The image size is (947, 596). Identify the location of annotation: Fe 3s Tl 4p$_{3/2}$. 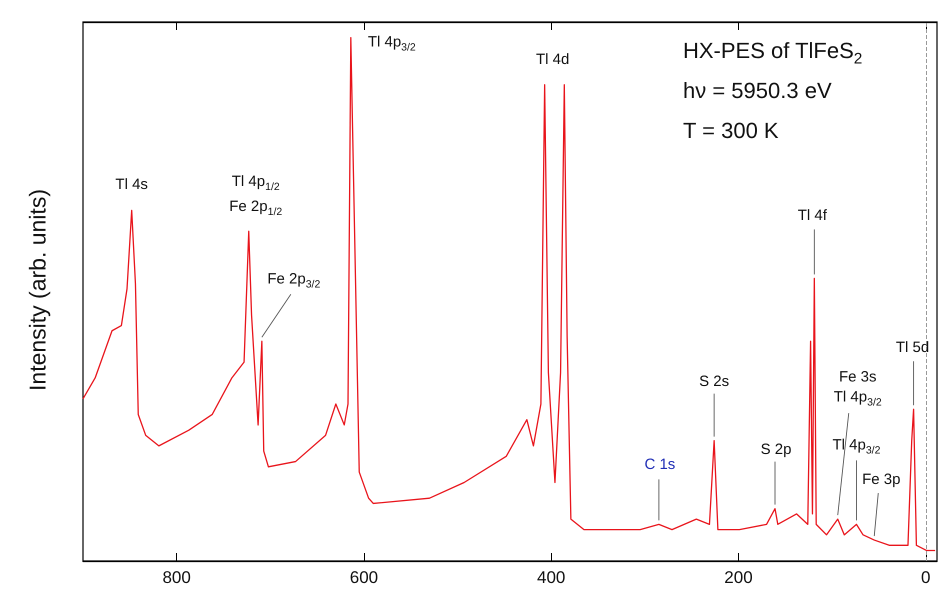
(858, 389).